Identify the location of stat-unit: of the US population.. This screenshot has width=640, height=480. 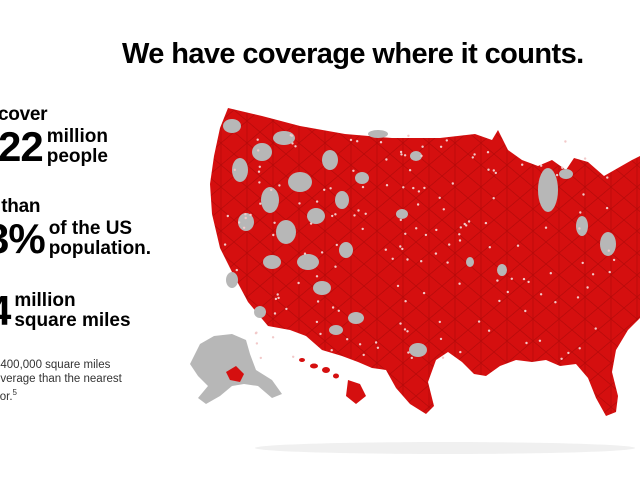
(100, 238).